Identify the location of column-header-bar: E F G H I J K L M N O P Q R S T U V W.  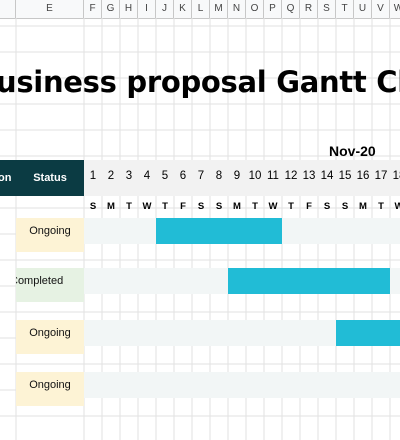
(200, 9).